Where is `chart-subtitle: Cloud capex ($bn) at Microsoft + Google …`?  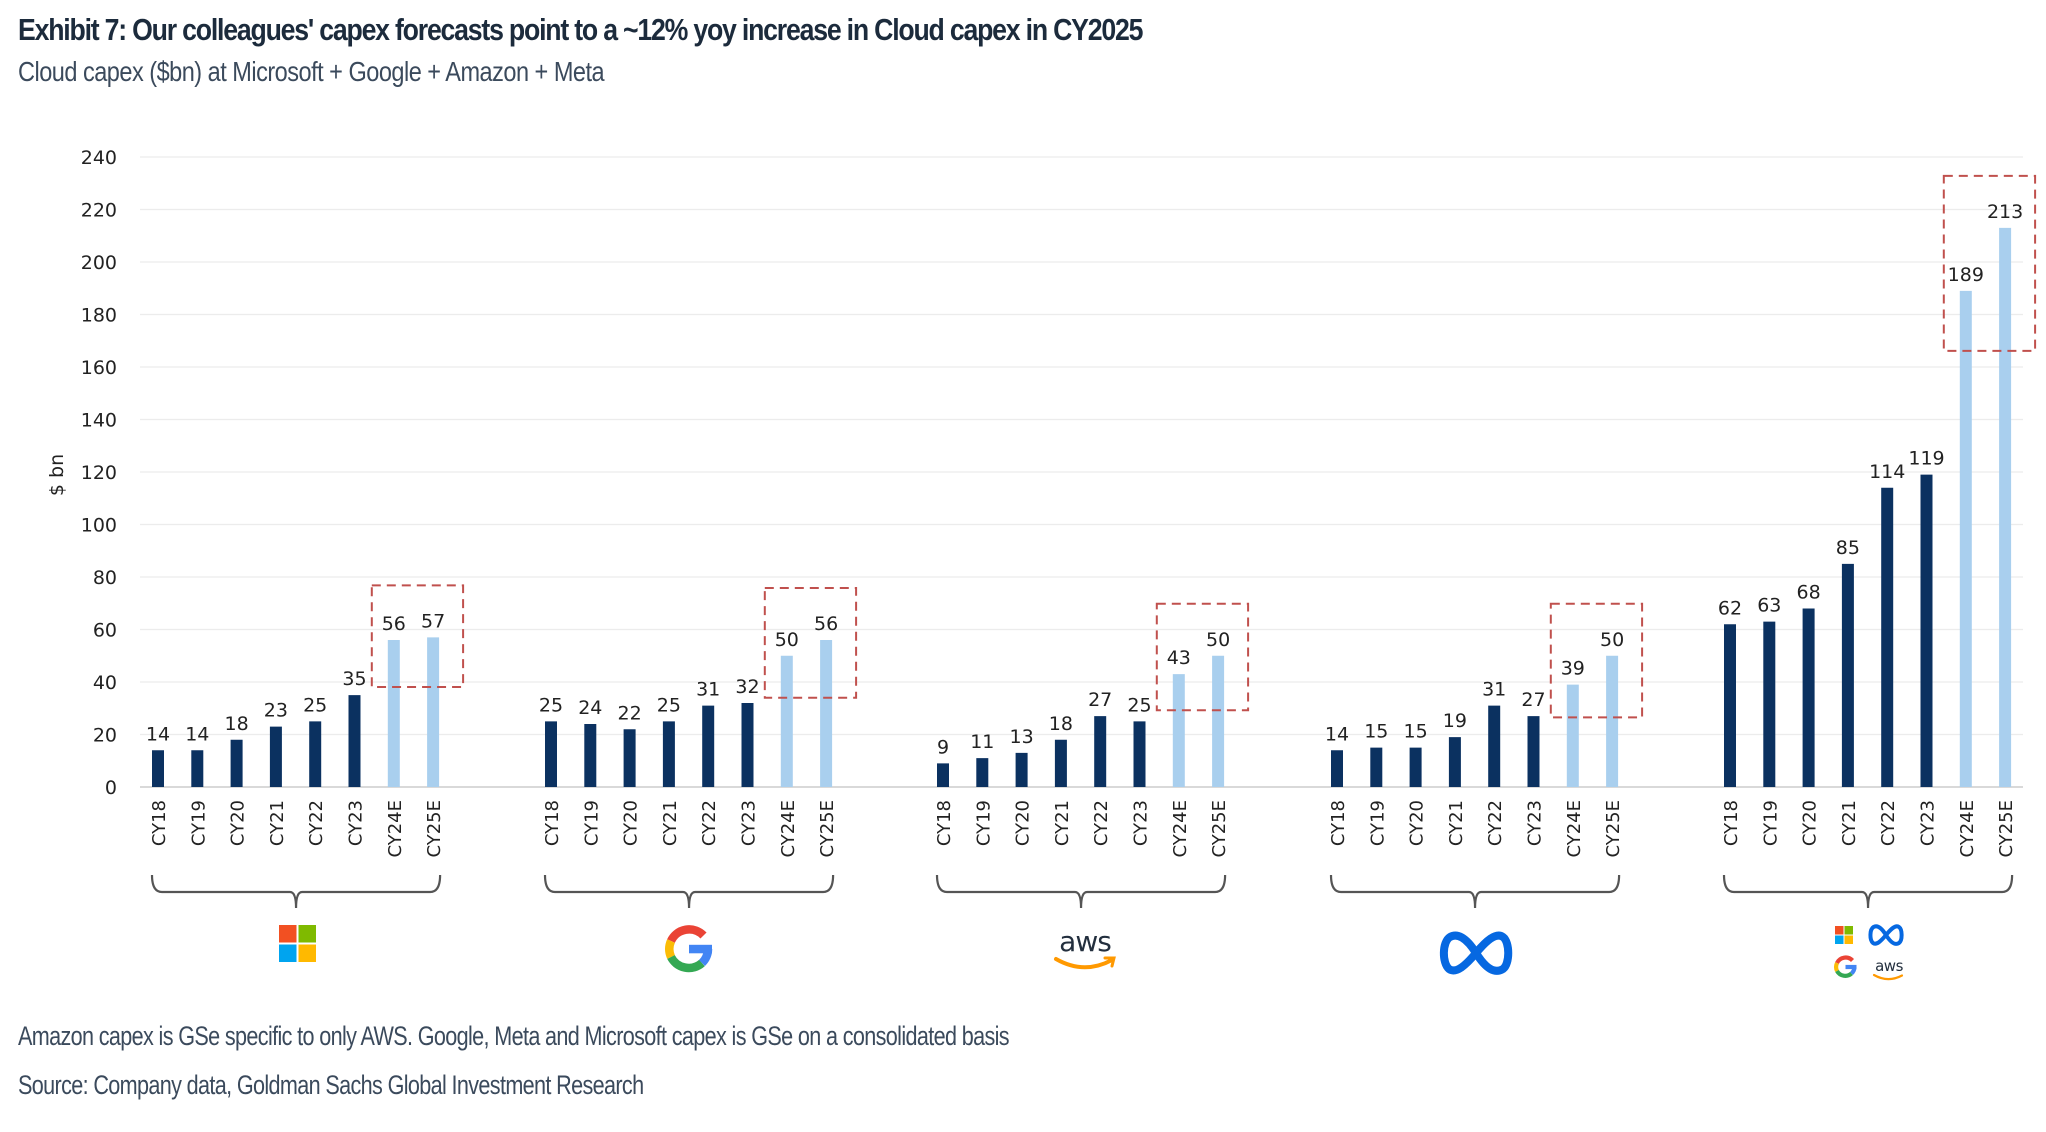 chart-subtitle: Cloud capex ($bn) at Microsoft + Google … is located at coordinates (311, 71).